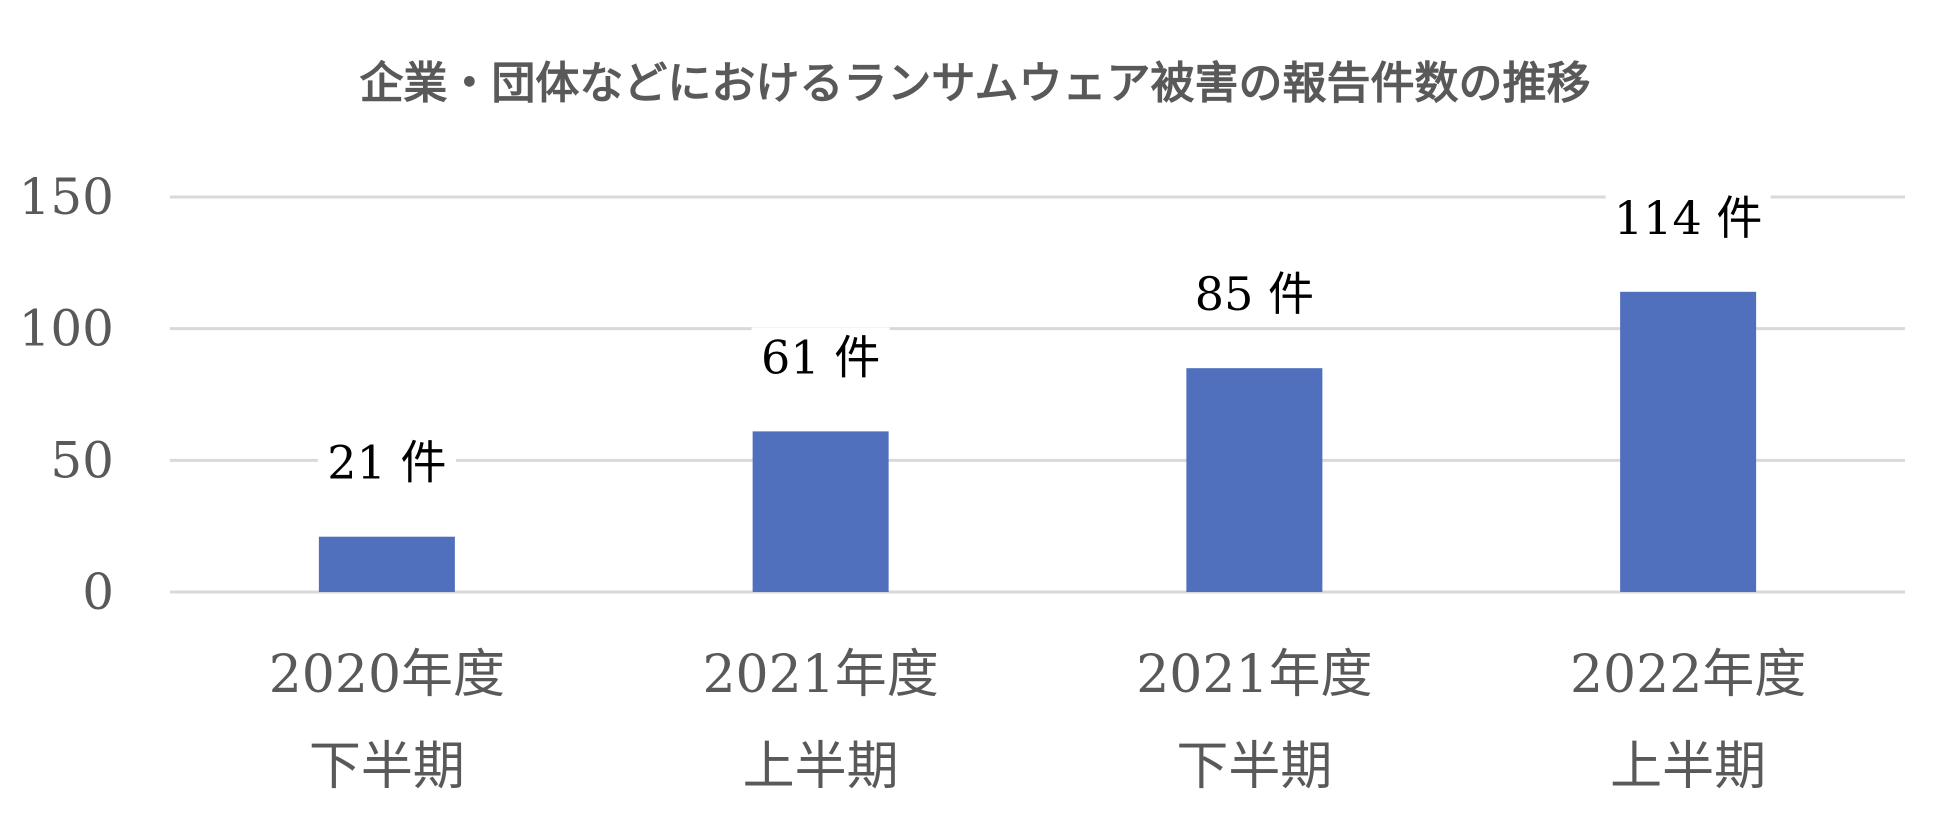 The image size is (1934, 836). What do you see at coordinates (387, 675) in the screenshot?
I see `x-tick-label: 2020年度` at bounding box center [387, 675].